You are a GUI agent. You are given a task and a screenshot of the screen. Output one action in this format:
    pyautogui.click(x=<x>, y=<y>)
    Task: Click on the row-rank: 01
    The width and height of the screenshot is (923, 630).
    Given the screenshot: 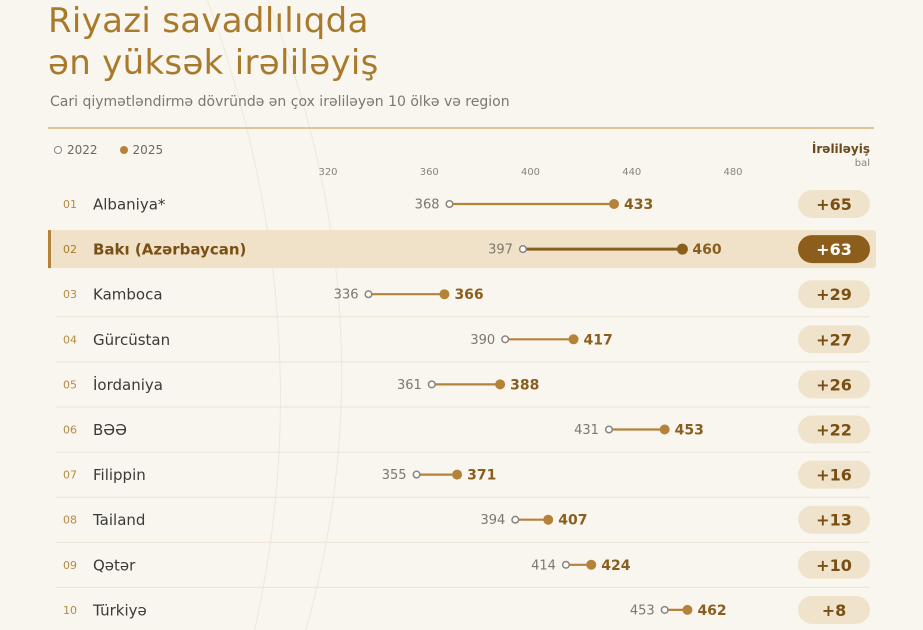 What is the action you would take?
    pyautogui.click(x=70, y=204)
    